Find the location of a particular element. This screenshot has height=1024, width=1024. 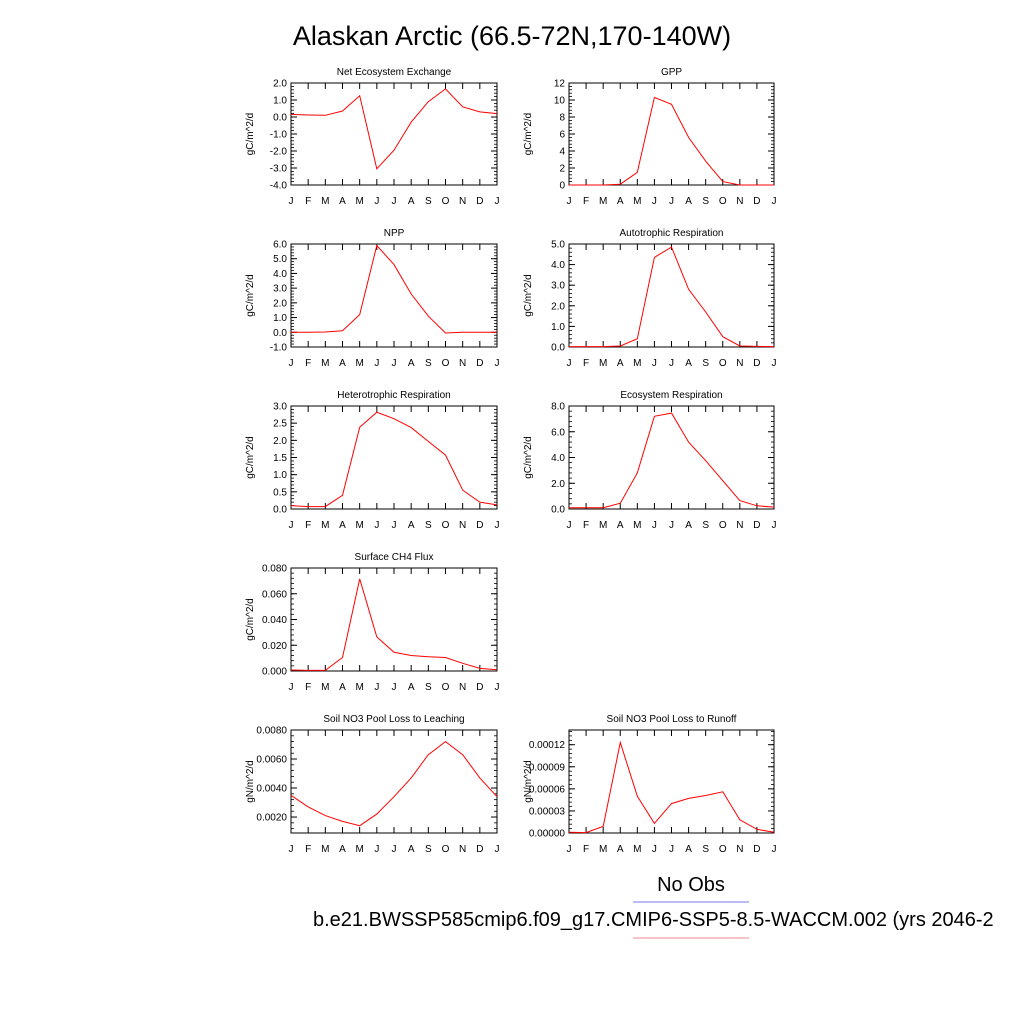

chart-title: Surface CH4 Flux is located at coordinates (394, 557).